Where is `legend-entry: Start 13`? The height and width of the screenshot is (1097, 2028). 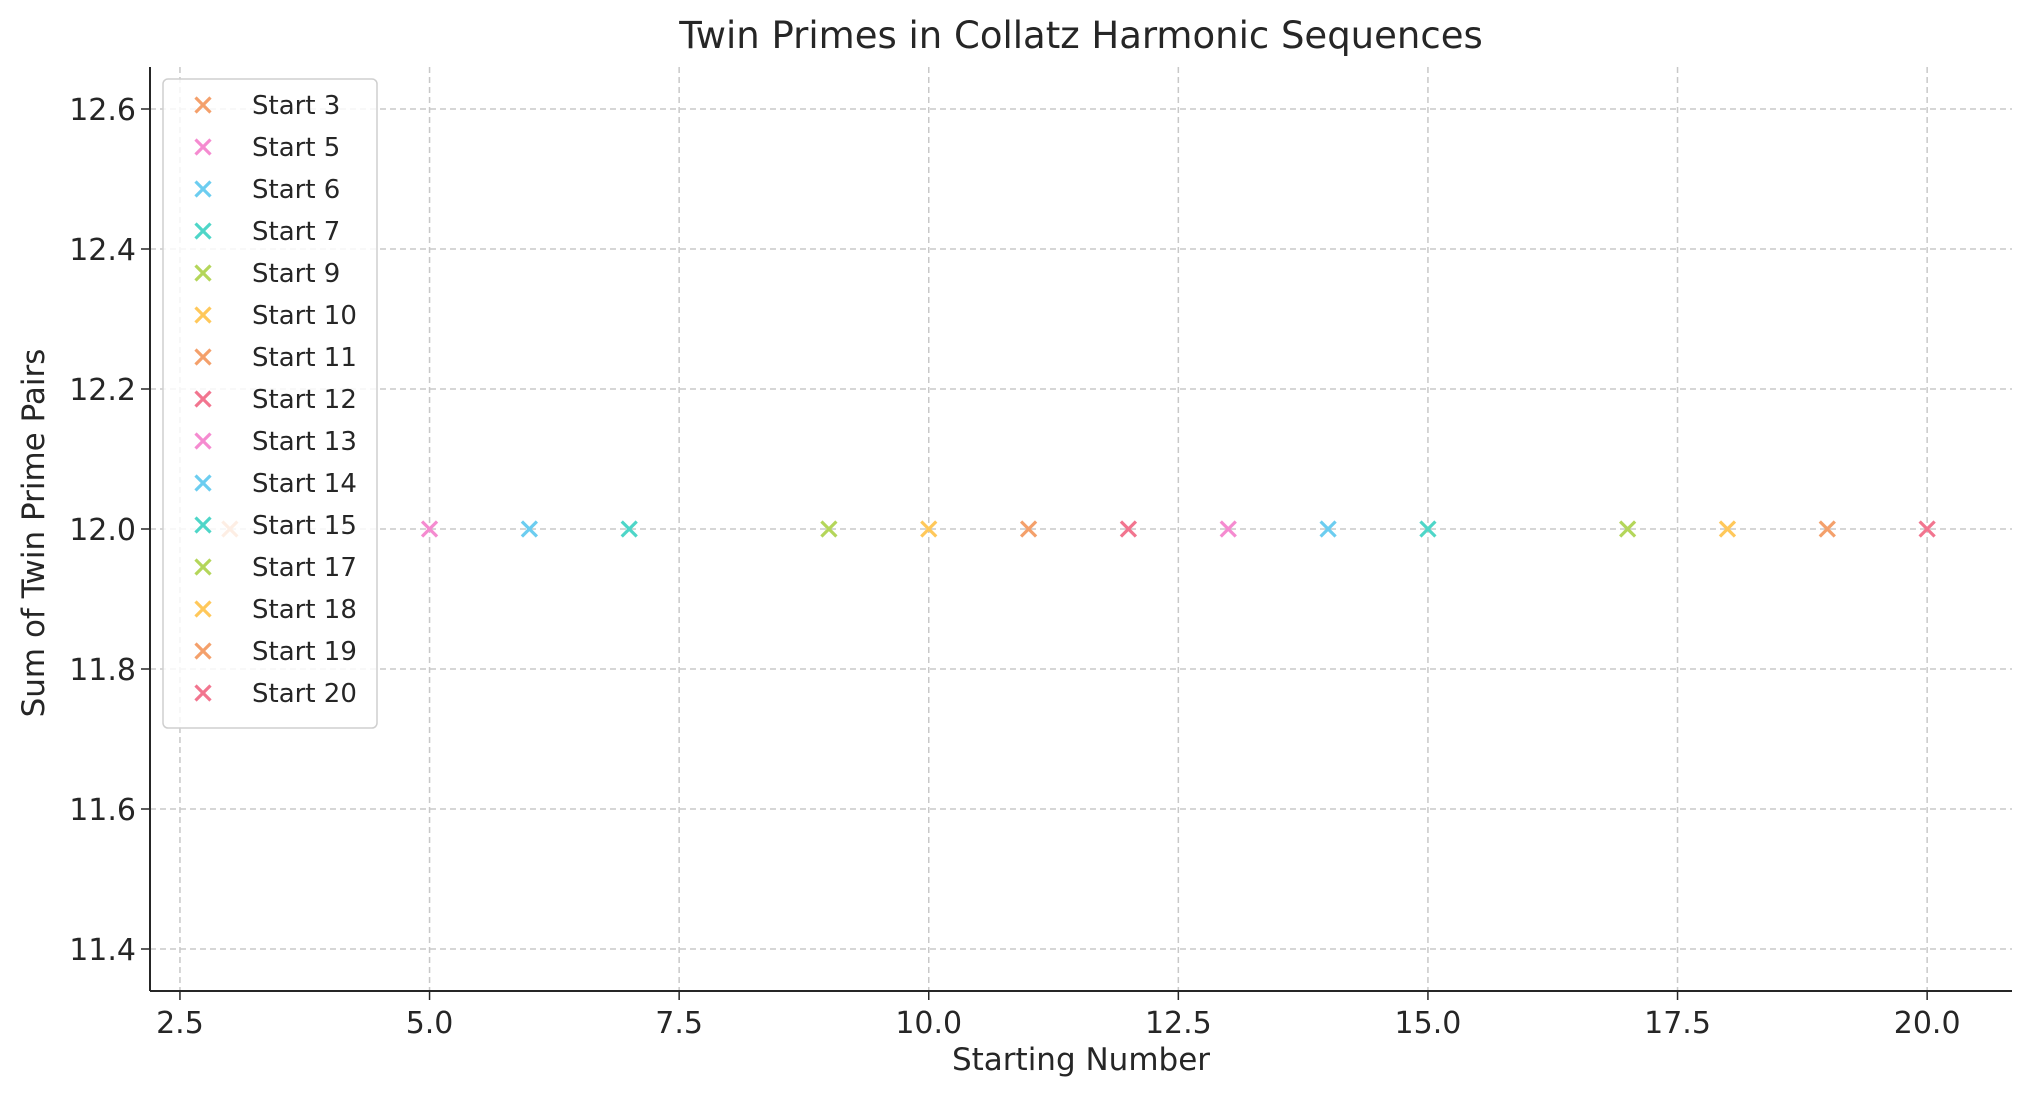
legend-entry: Start 13 is located at coordinates (275, 442).